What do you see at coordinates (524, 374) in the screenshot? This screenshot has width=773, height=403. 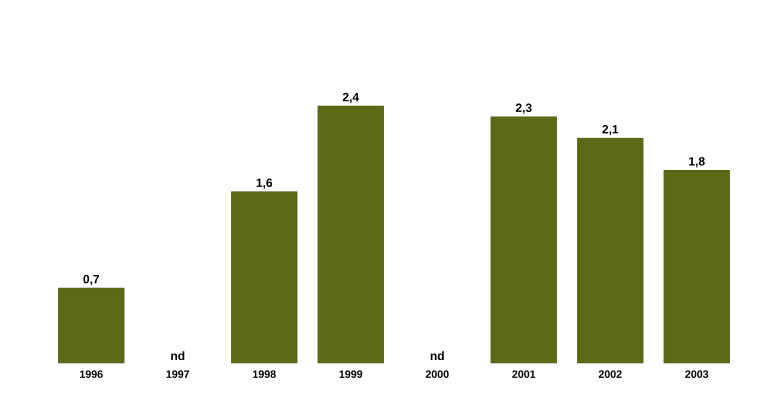 I see `x-tick-label: 2001` at bounding box center [524, 374].